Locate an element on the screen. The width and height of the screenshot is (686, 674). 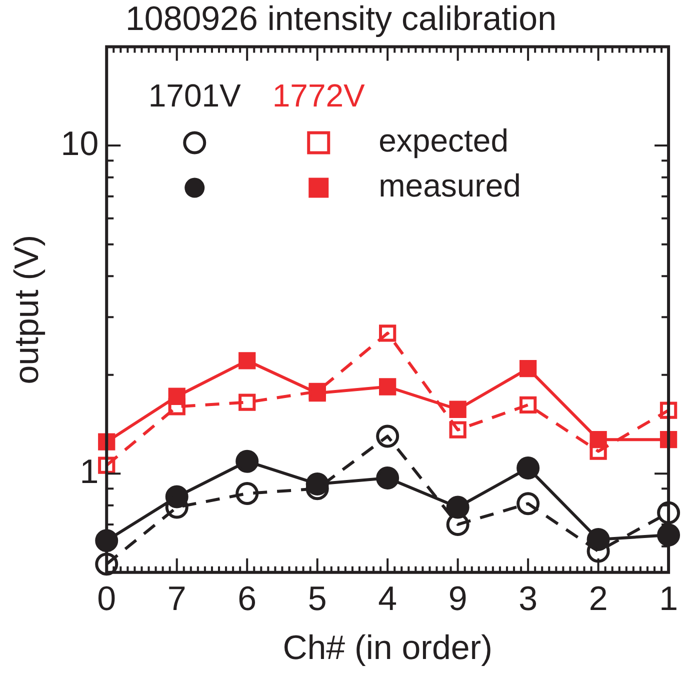
legend-label: expected is located at coordinates (443, 140).